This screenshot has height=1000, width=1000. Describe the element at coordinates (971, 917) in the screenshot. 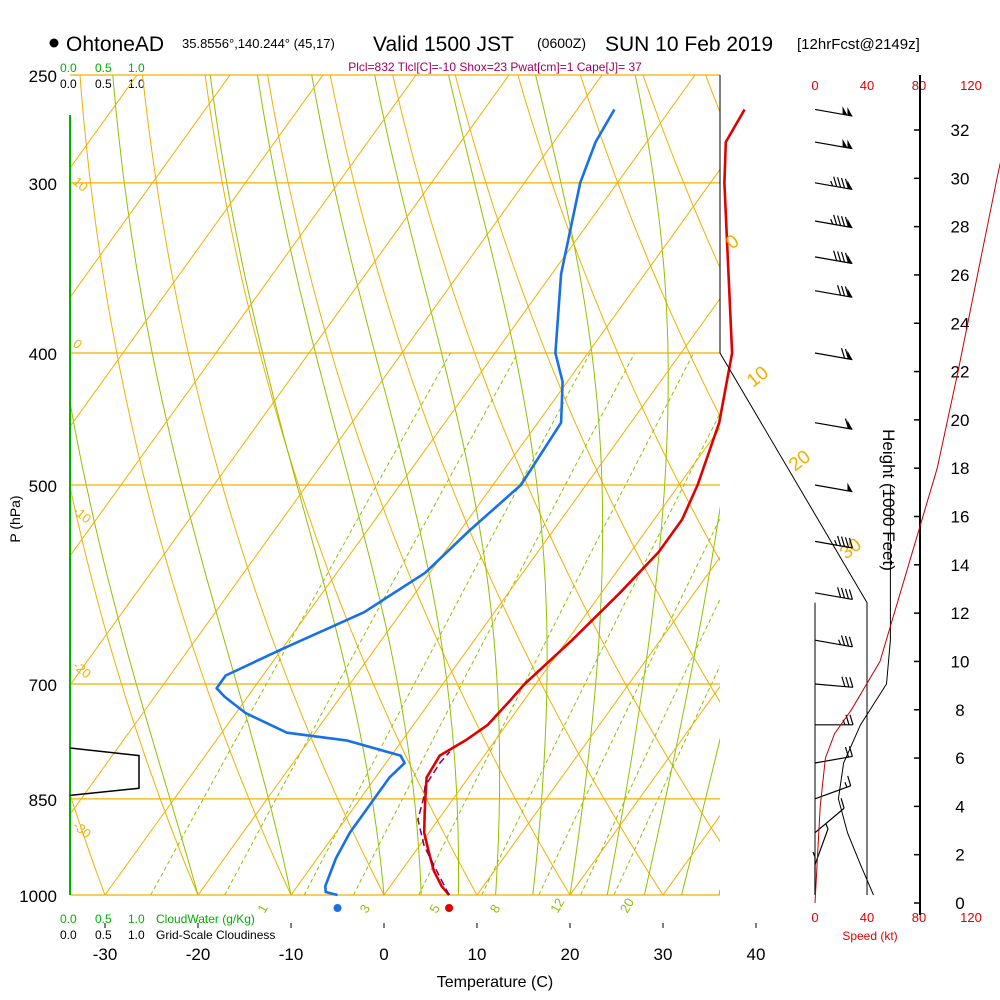

I see `speed-tick-label-bottom: 120` at that location.